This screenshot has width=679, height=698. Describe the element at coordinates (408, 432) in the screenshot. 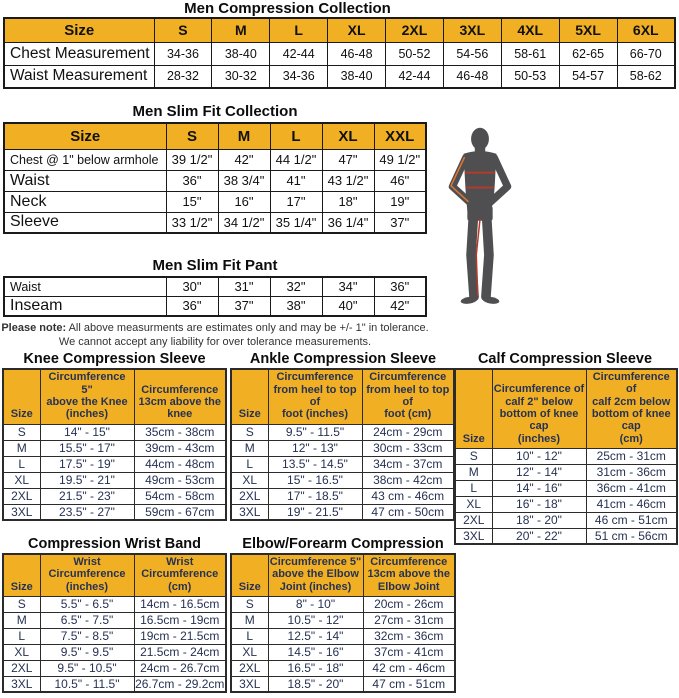

I see `value-cell: 24cm - 29cm` at that location.